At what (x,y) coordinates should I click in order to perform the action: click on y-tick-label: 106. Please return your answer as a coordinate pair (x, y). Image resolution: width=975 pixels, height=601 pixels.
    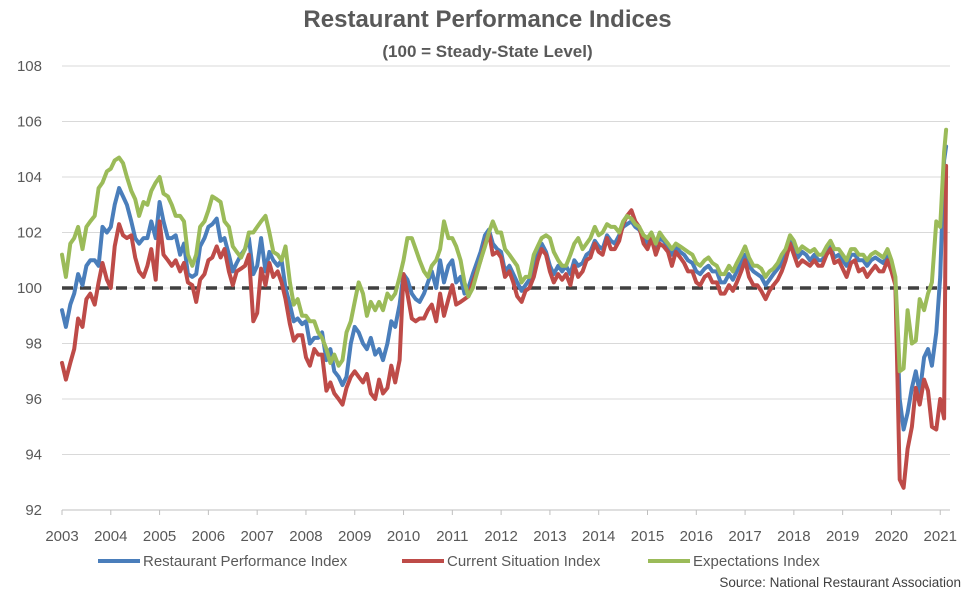
    Looking at the image, I should click on (29, 122).